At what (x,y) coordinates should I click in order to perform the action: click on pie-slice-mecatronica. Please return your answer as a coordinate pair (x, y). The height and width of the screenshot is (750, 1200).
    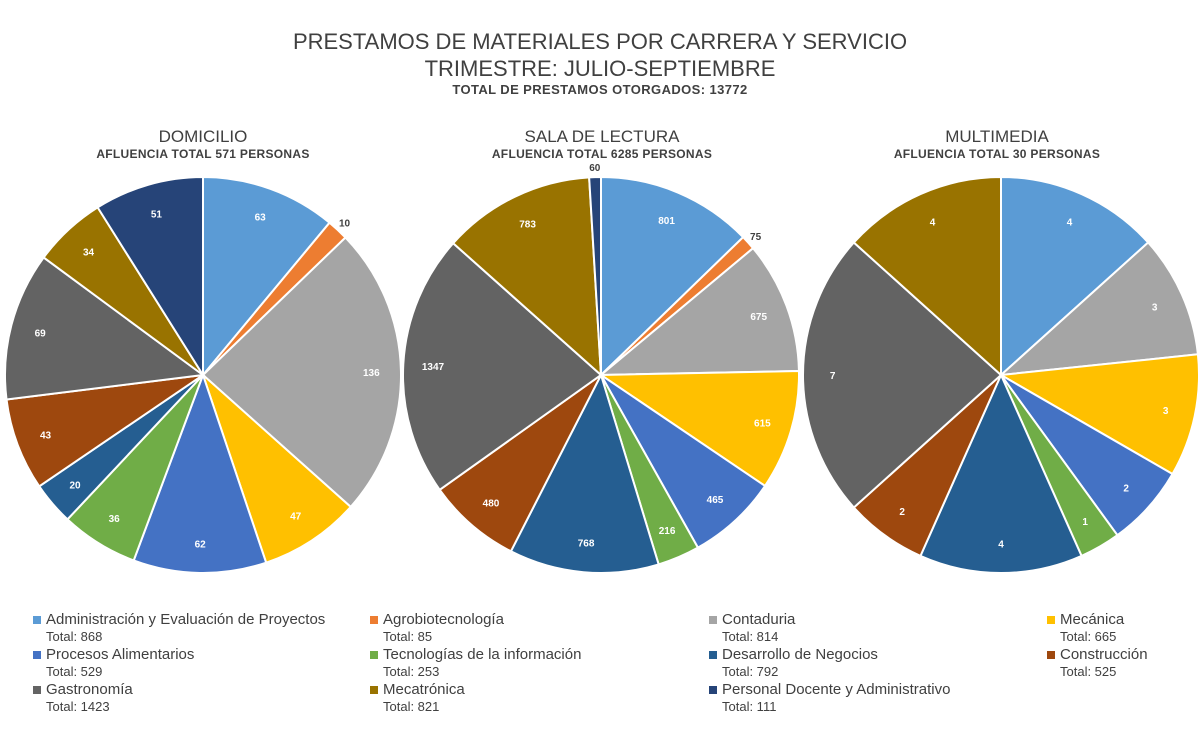
    Looking at the image, I should click on (527, 277).